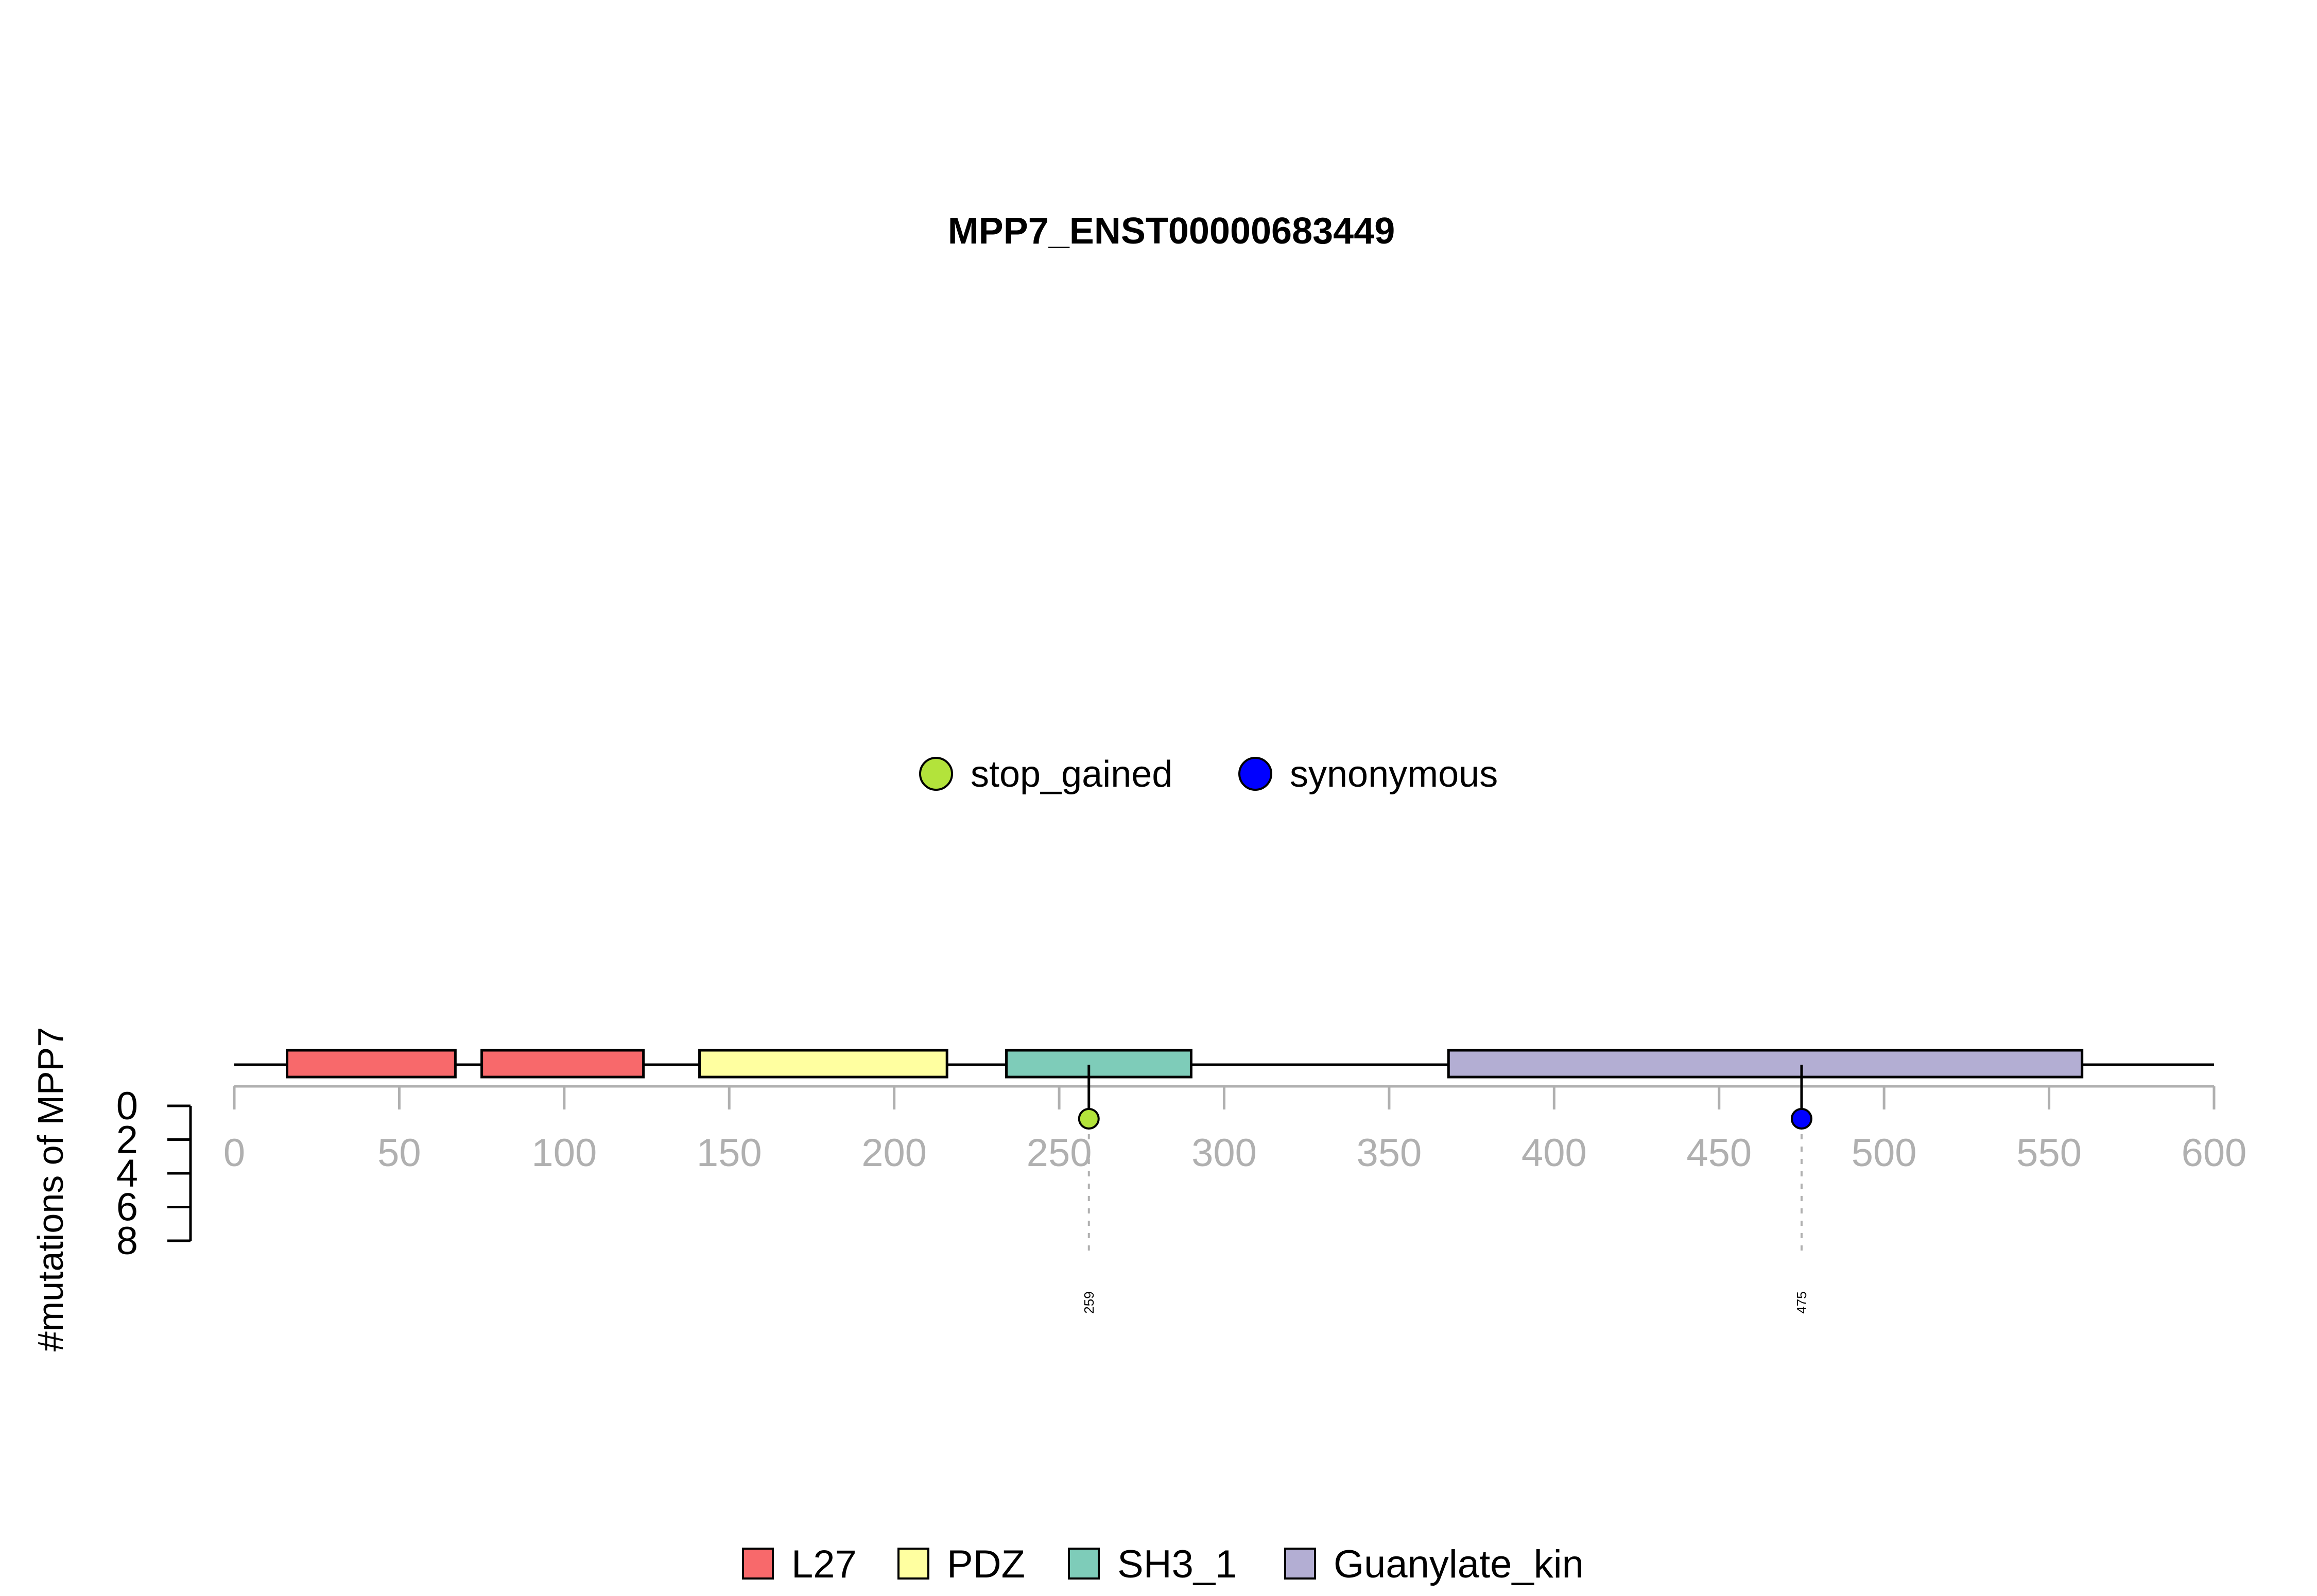 The image size is (2317, 1596). Describe the element at coordinates (1394, 775) in the screenshot. I see `legend-label-synonymous: synonymous` at that location.